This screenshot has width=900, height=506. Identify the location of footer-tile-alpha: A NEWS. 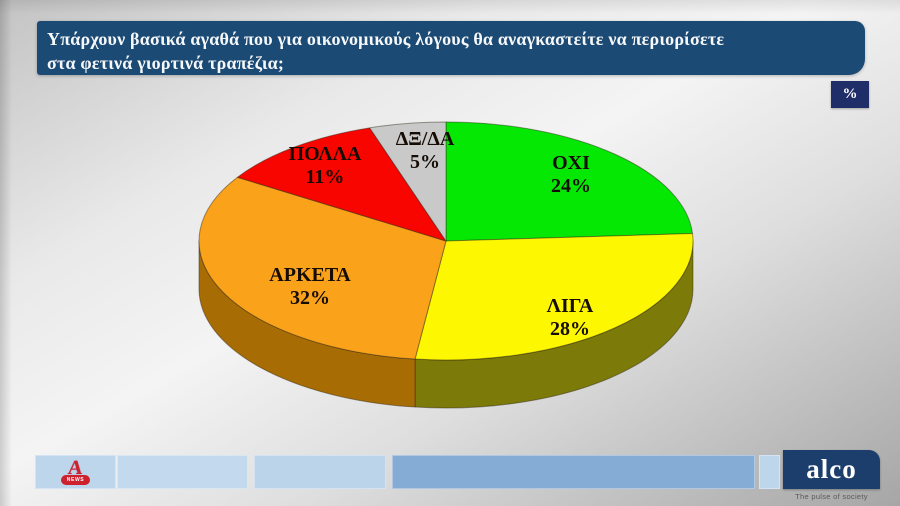
(75, 472).